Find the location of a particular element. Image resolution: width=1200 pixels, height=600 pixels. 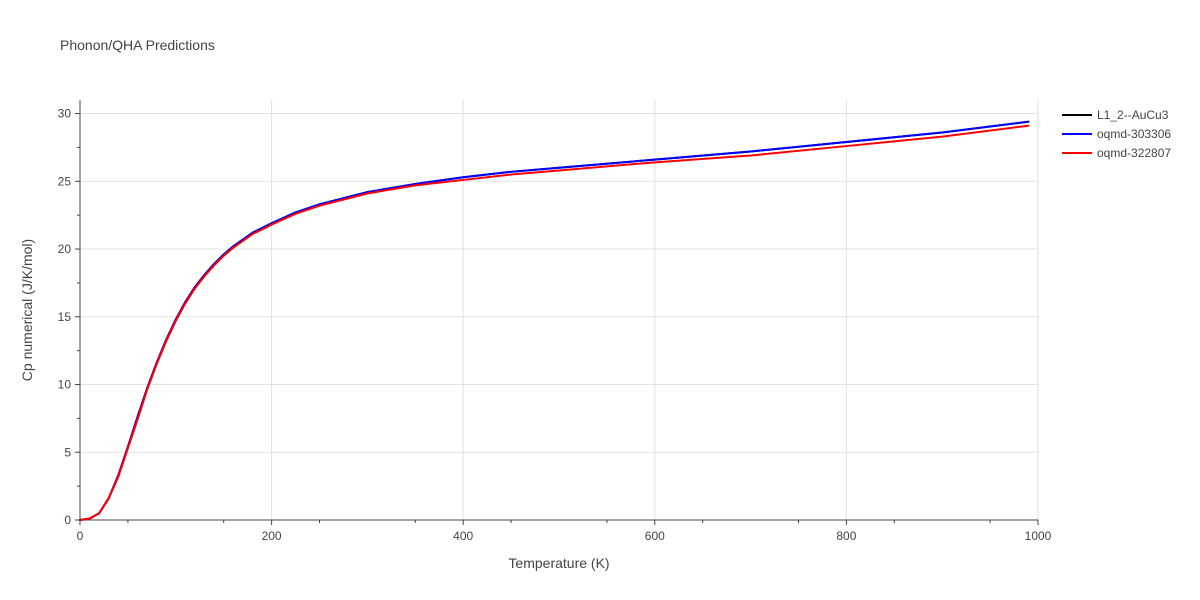

y-tick-label: 0 is located at coordinates (67, 520).